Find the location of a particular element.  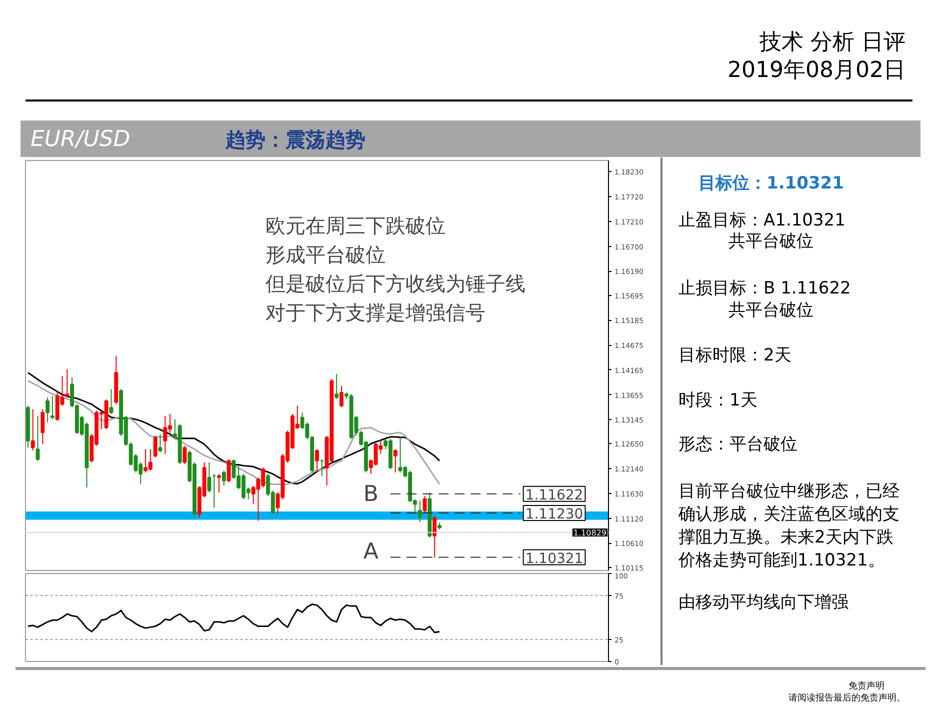

annotation: 欧元在周三下跌破位 is located at coordinates (356, 226).